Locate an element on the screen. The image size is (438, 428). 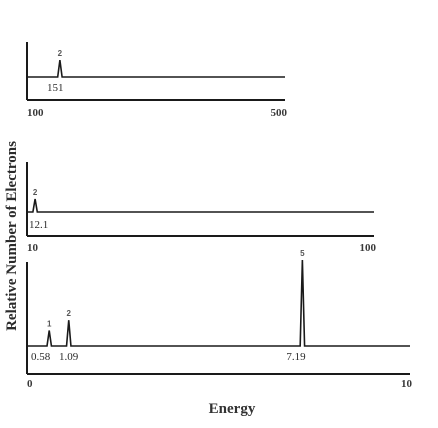
peak-value-label: 12.1 is located at coordinates (38, 225).